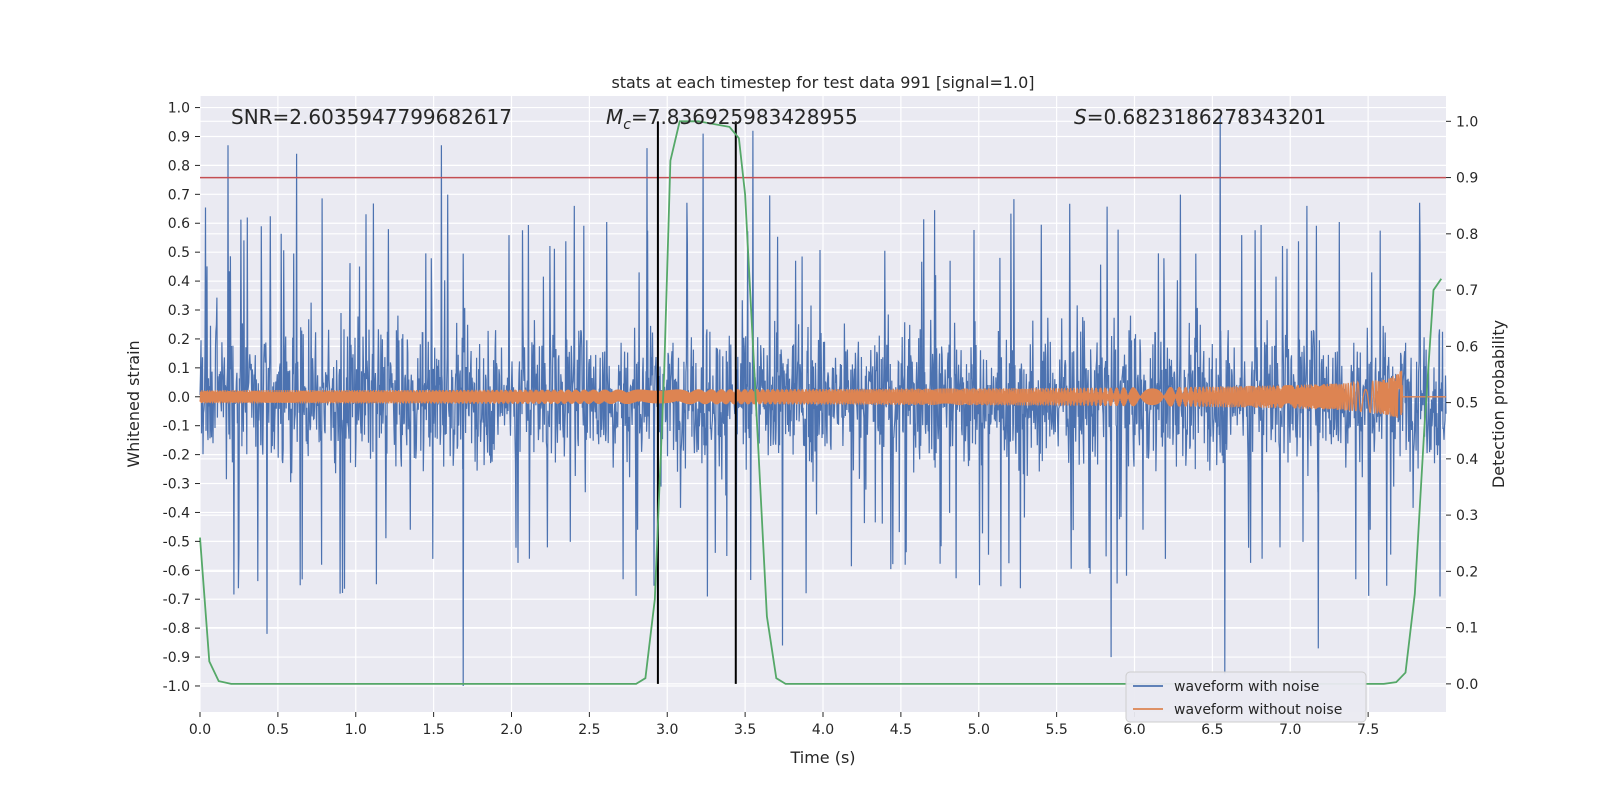 The width and height of the screenshot is (1600, 804). What do you see at coordinates (179, 340) in the screenshot?
I see `y-left-tick-label: 0.2` at bounding box center [179, 340].